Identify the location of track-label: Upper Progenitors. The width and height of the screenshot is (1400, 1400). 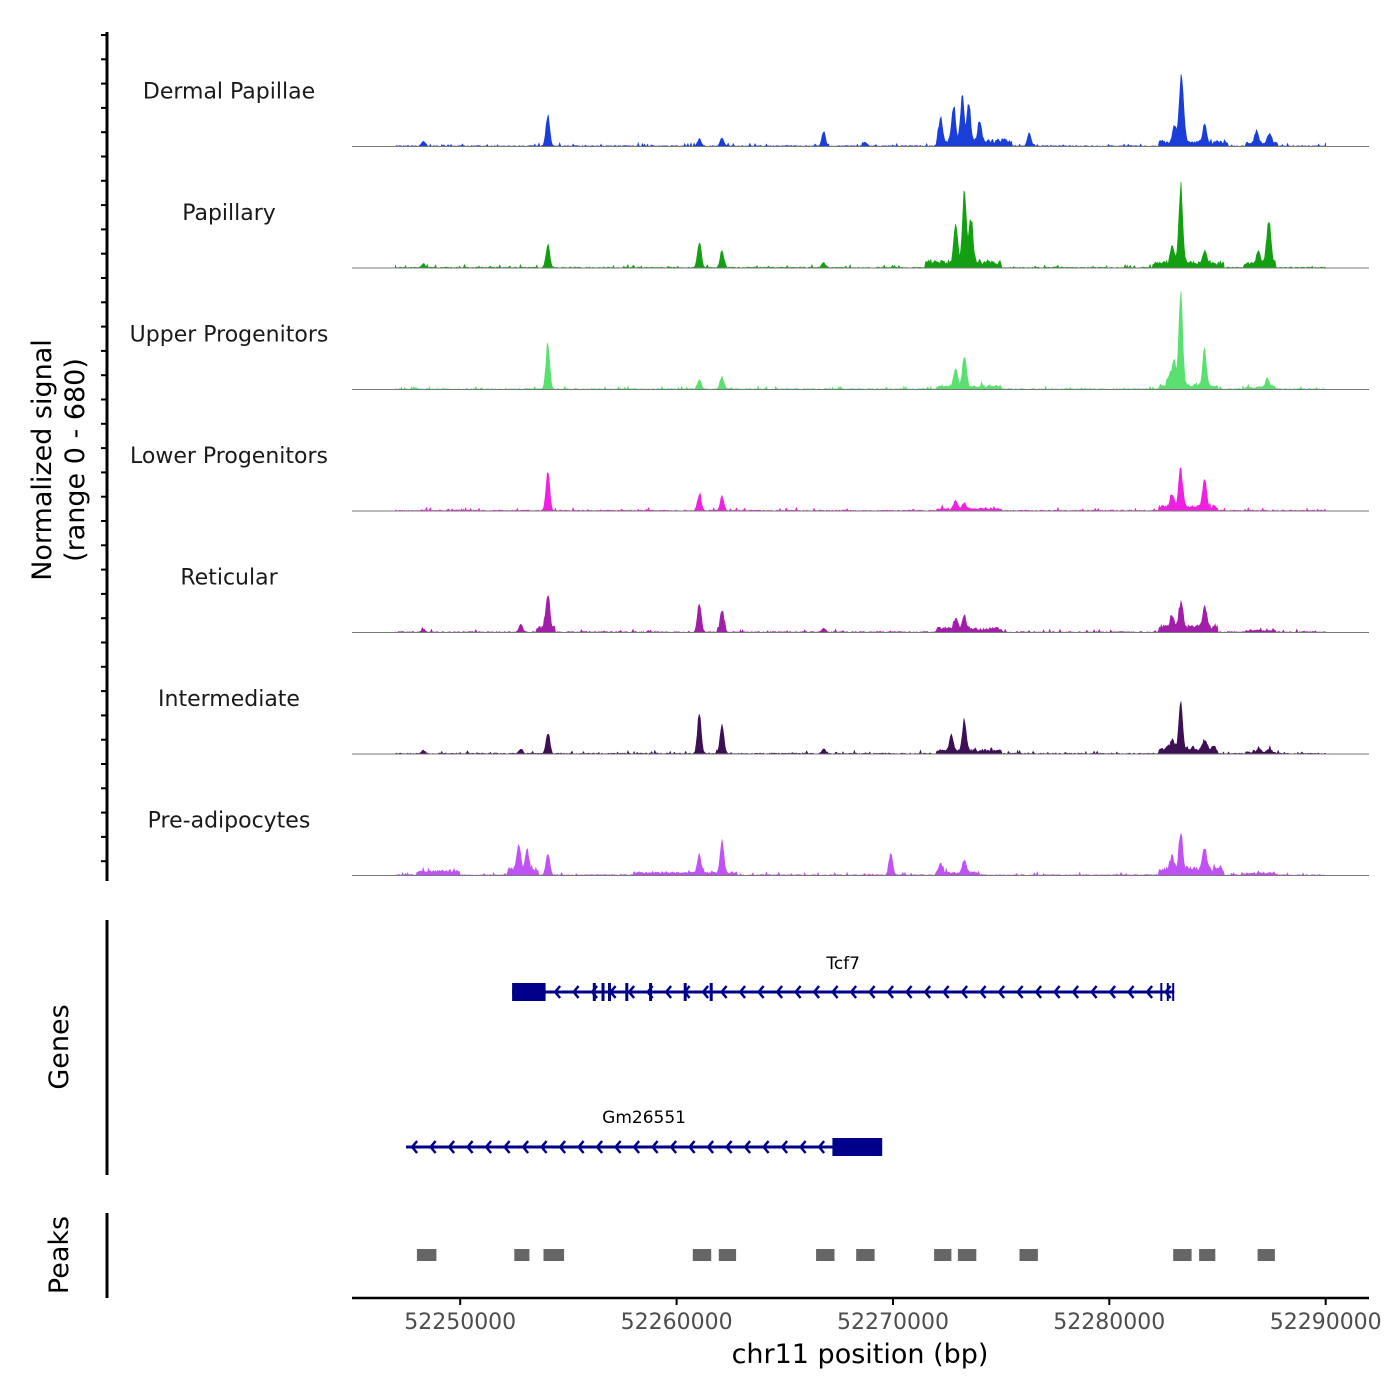
(229, 335).